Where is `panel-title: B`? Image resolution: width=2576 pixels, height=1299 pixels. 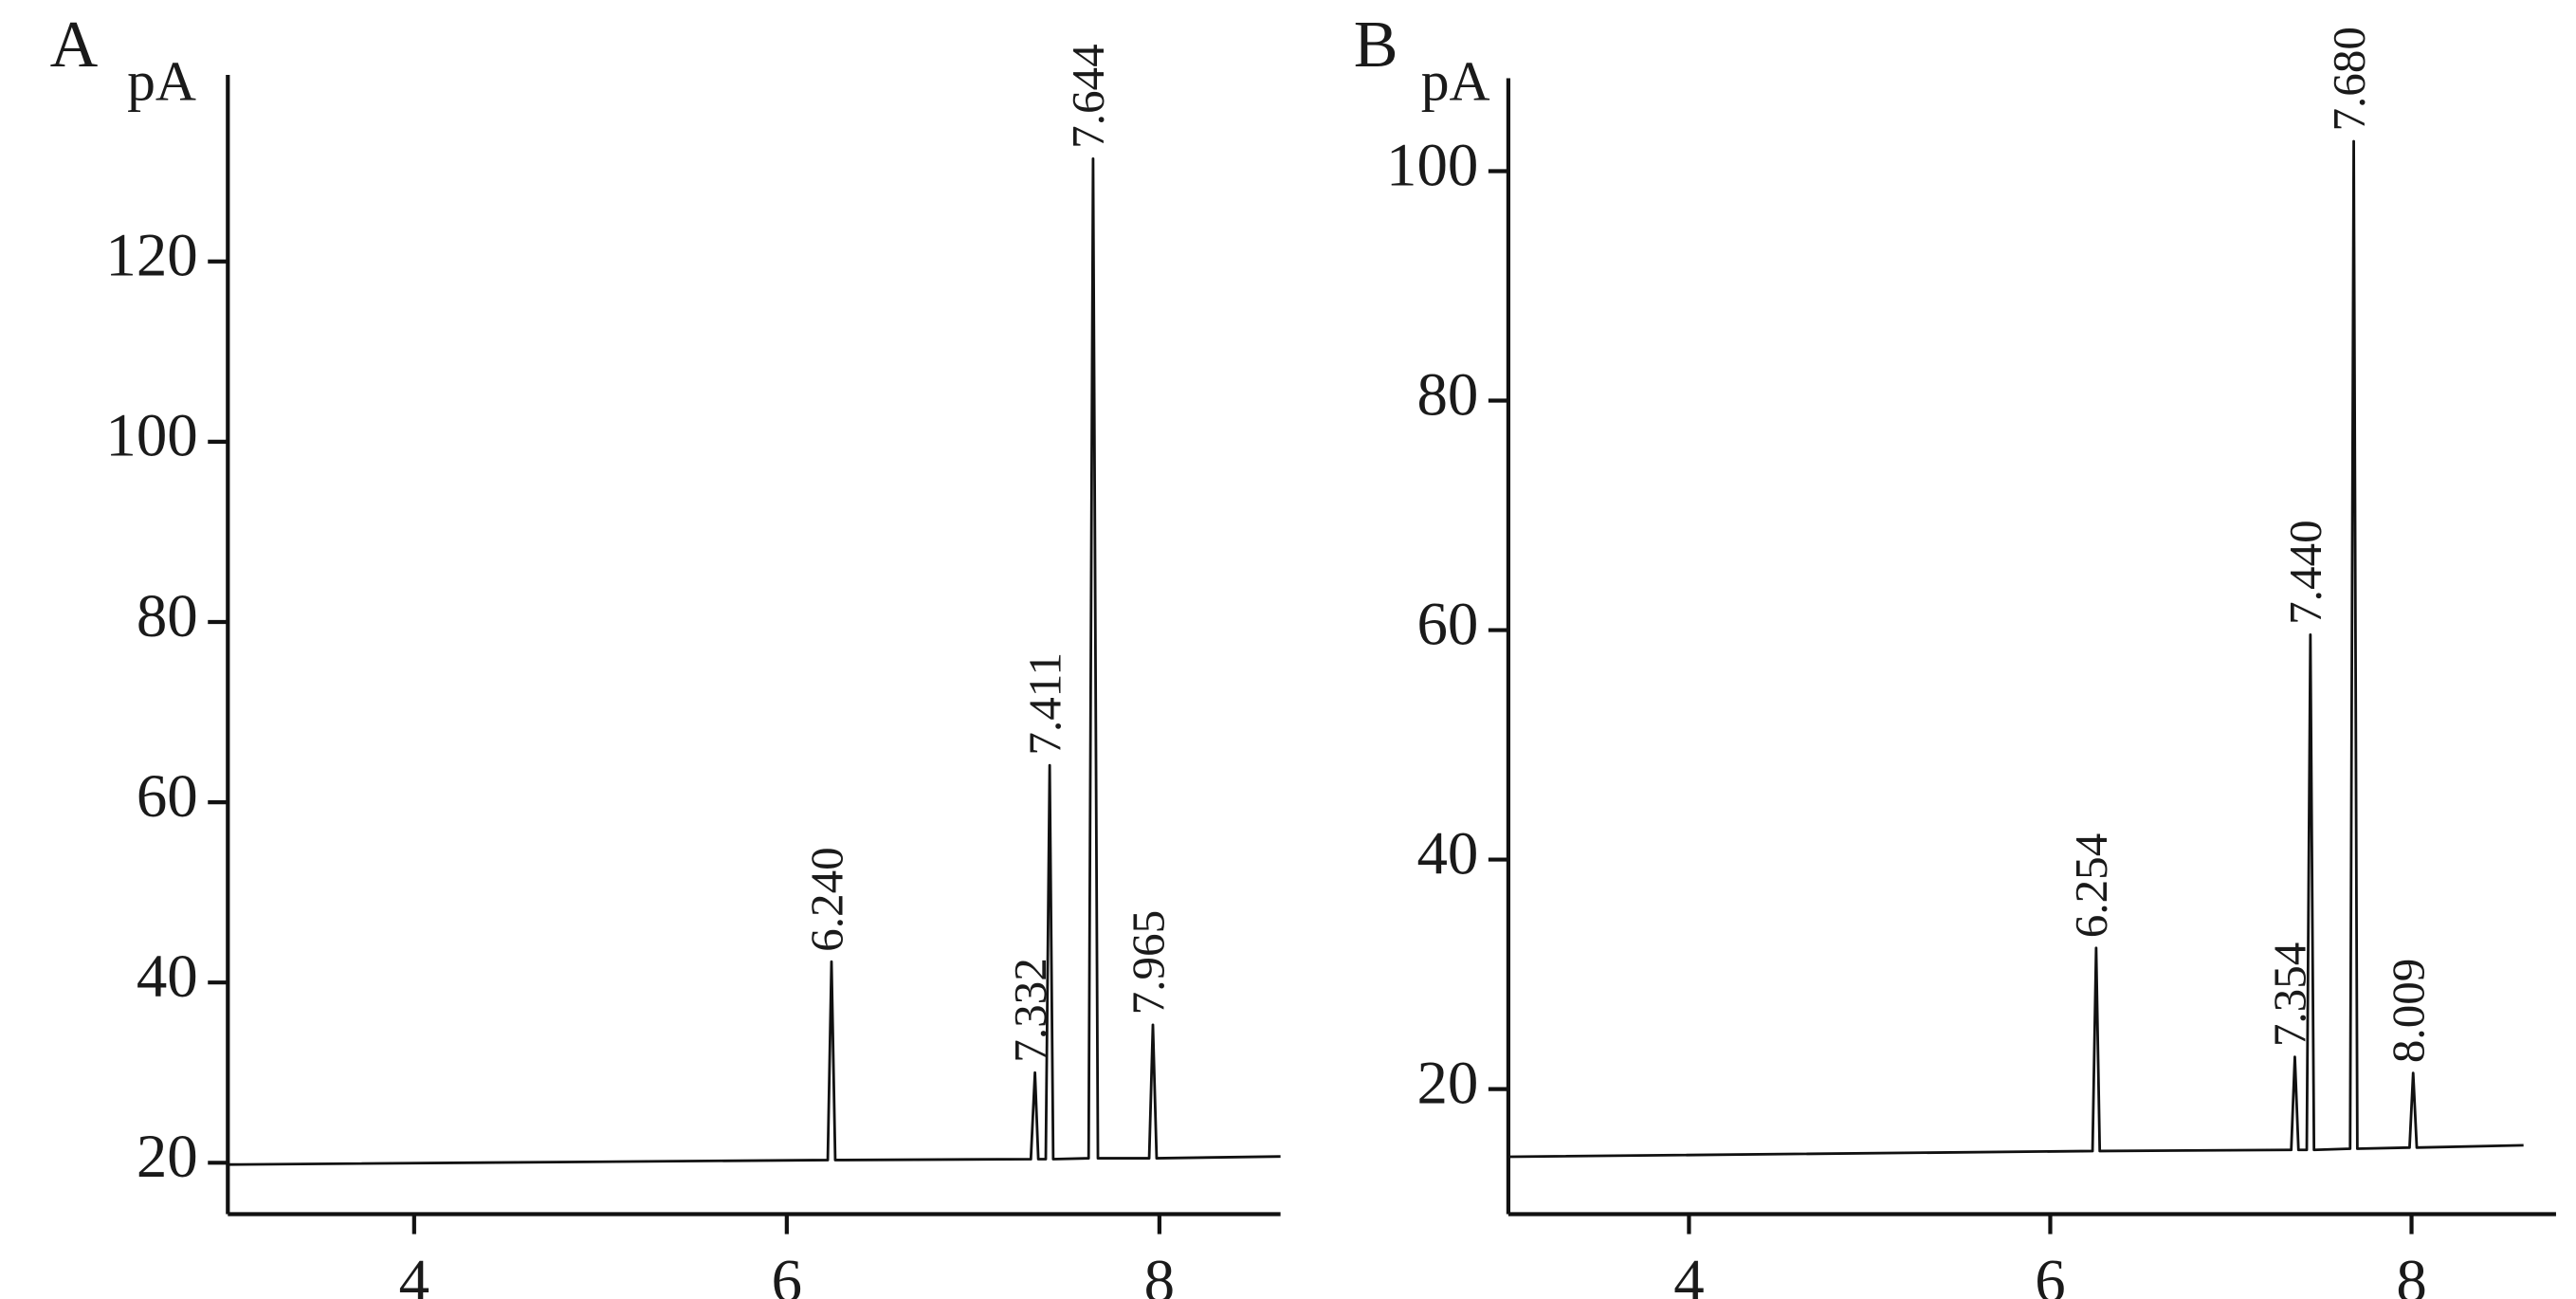 panel-title: B is located at coordinates (1376, 45).